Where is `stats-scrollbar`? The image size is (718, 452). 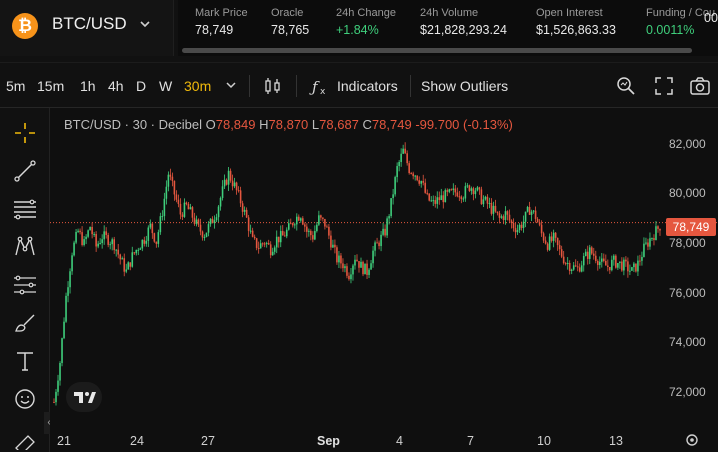
stats-scrollbar is located at coordinates (437, 50).